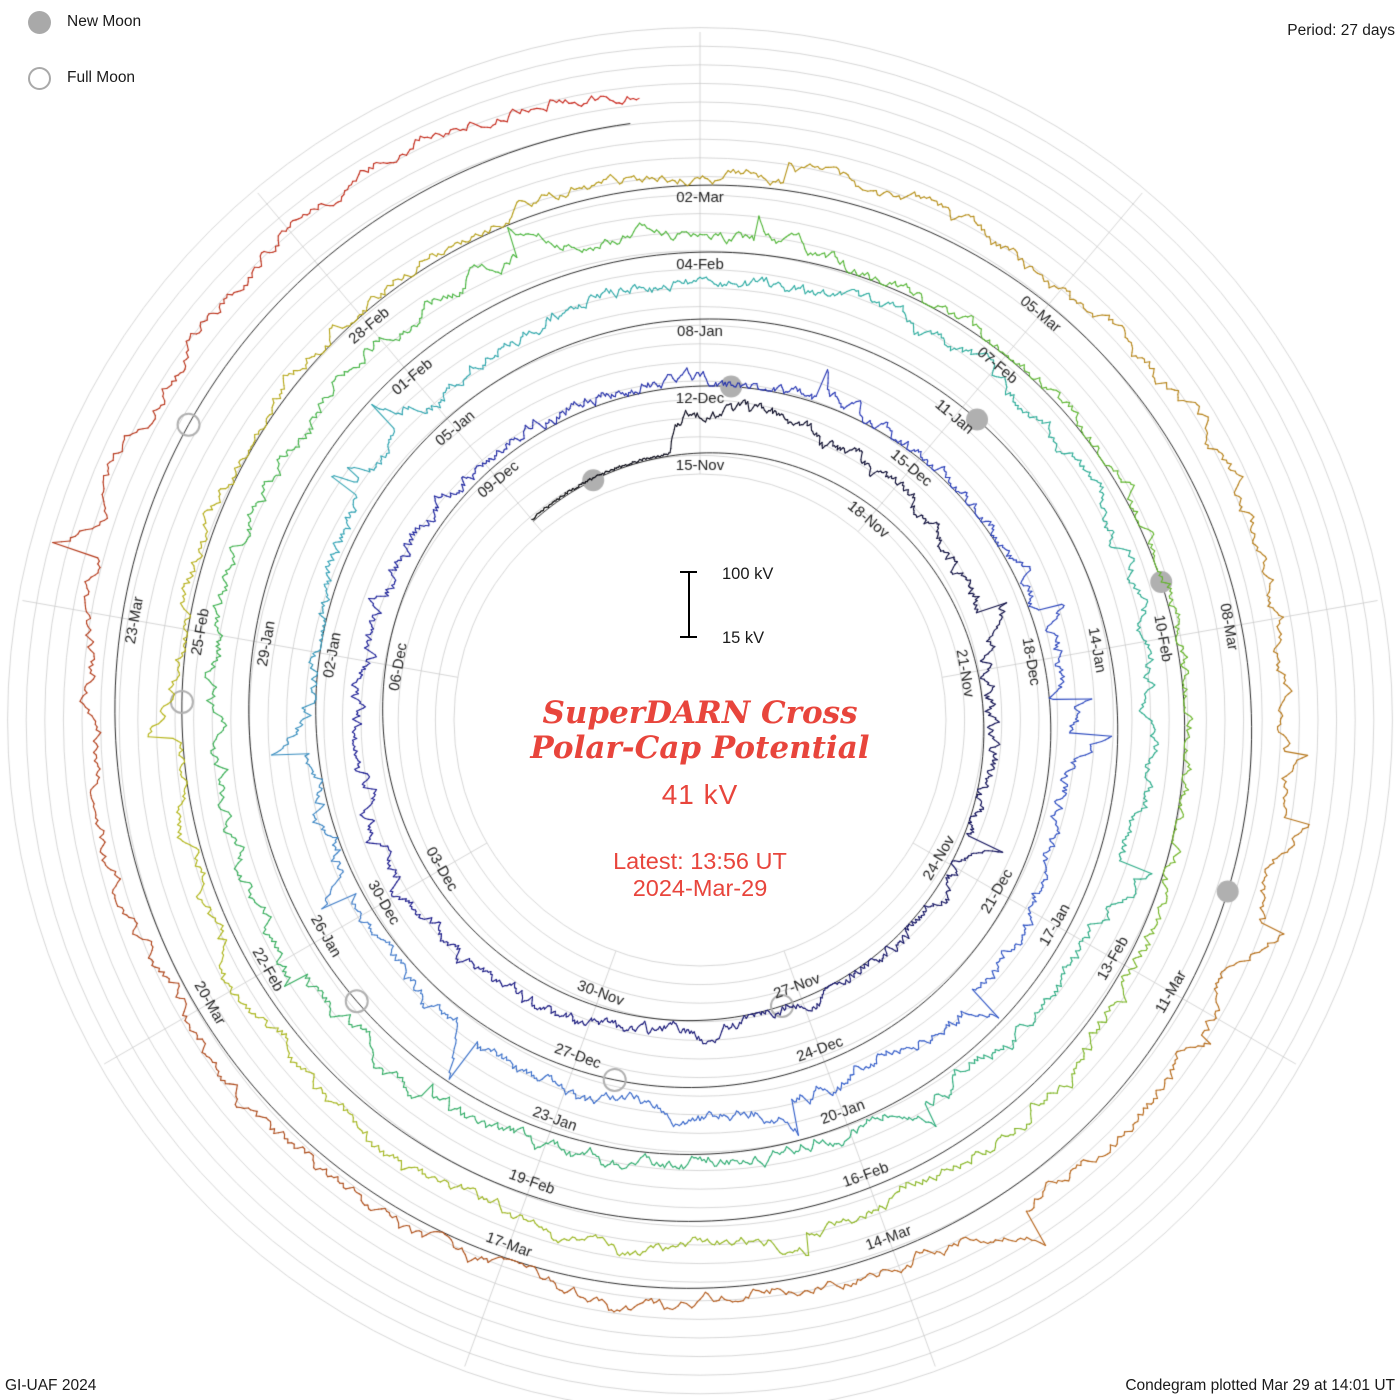 The image size is (1400, 1400). What do you see at coordinates (688, 604) in the screenshot?
I see `kv-scale-bar` at bounding box center [688, 604].